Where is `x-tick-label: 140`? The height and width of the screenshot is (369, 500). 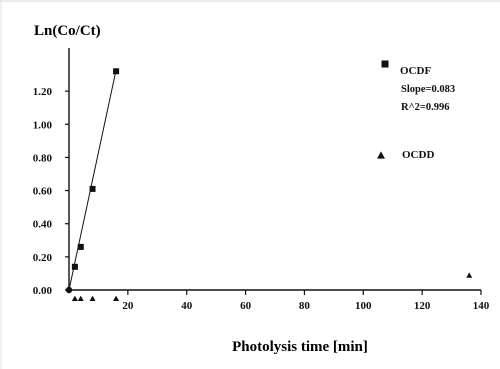
x-tick-label: 140 is located at coordinates (481, 306).